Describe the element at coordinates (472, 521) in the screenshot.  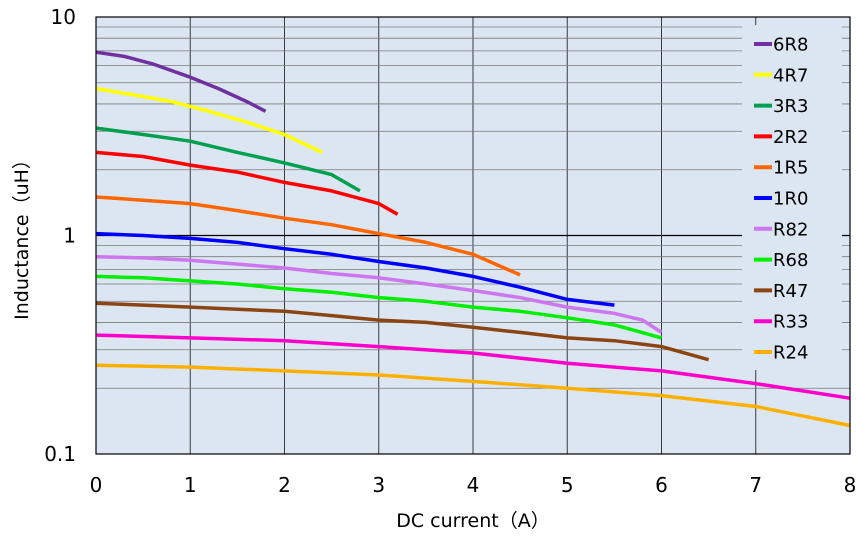
I see `x-axis-label: DC current（A）` at that location.